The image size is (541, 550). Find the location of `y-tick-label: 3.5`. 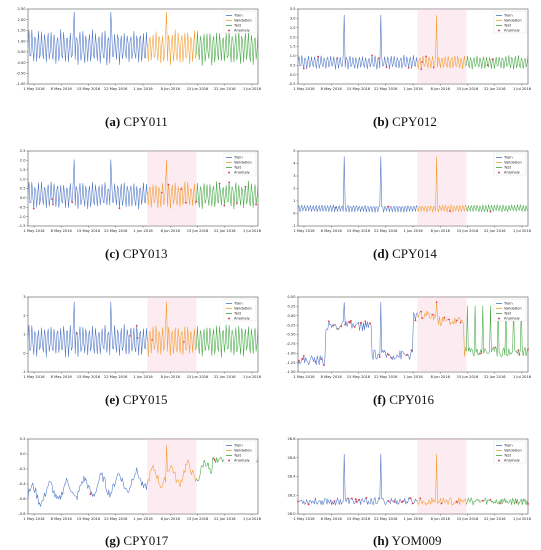

y-tick-label: 3.5 is located at coordinates (293, 9).